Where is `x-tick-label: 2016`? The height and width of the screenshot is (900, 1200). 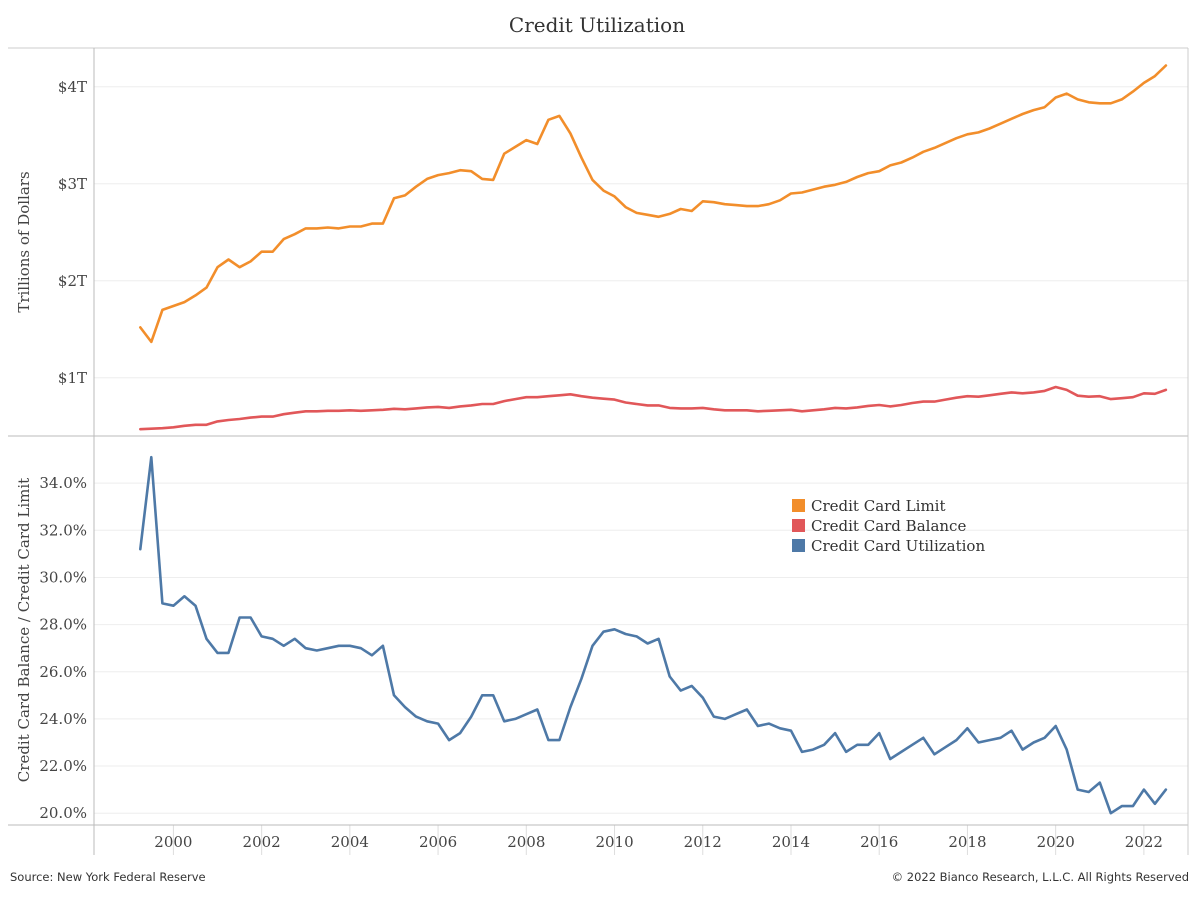 x-tick-label: 2016 is located at coordinates (879, 842).